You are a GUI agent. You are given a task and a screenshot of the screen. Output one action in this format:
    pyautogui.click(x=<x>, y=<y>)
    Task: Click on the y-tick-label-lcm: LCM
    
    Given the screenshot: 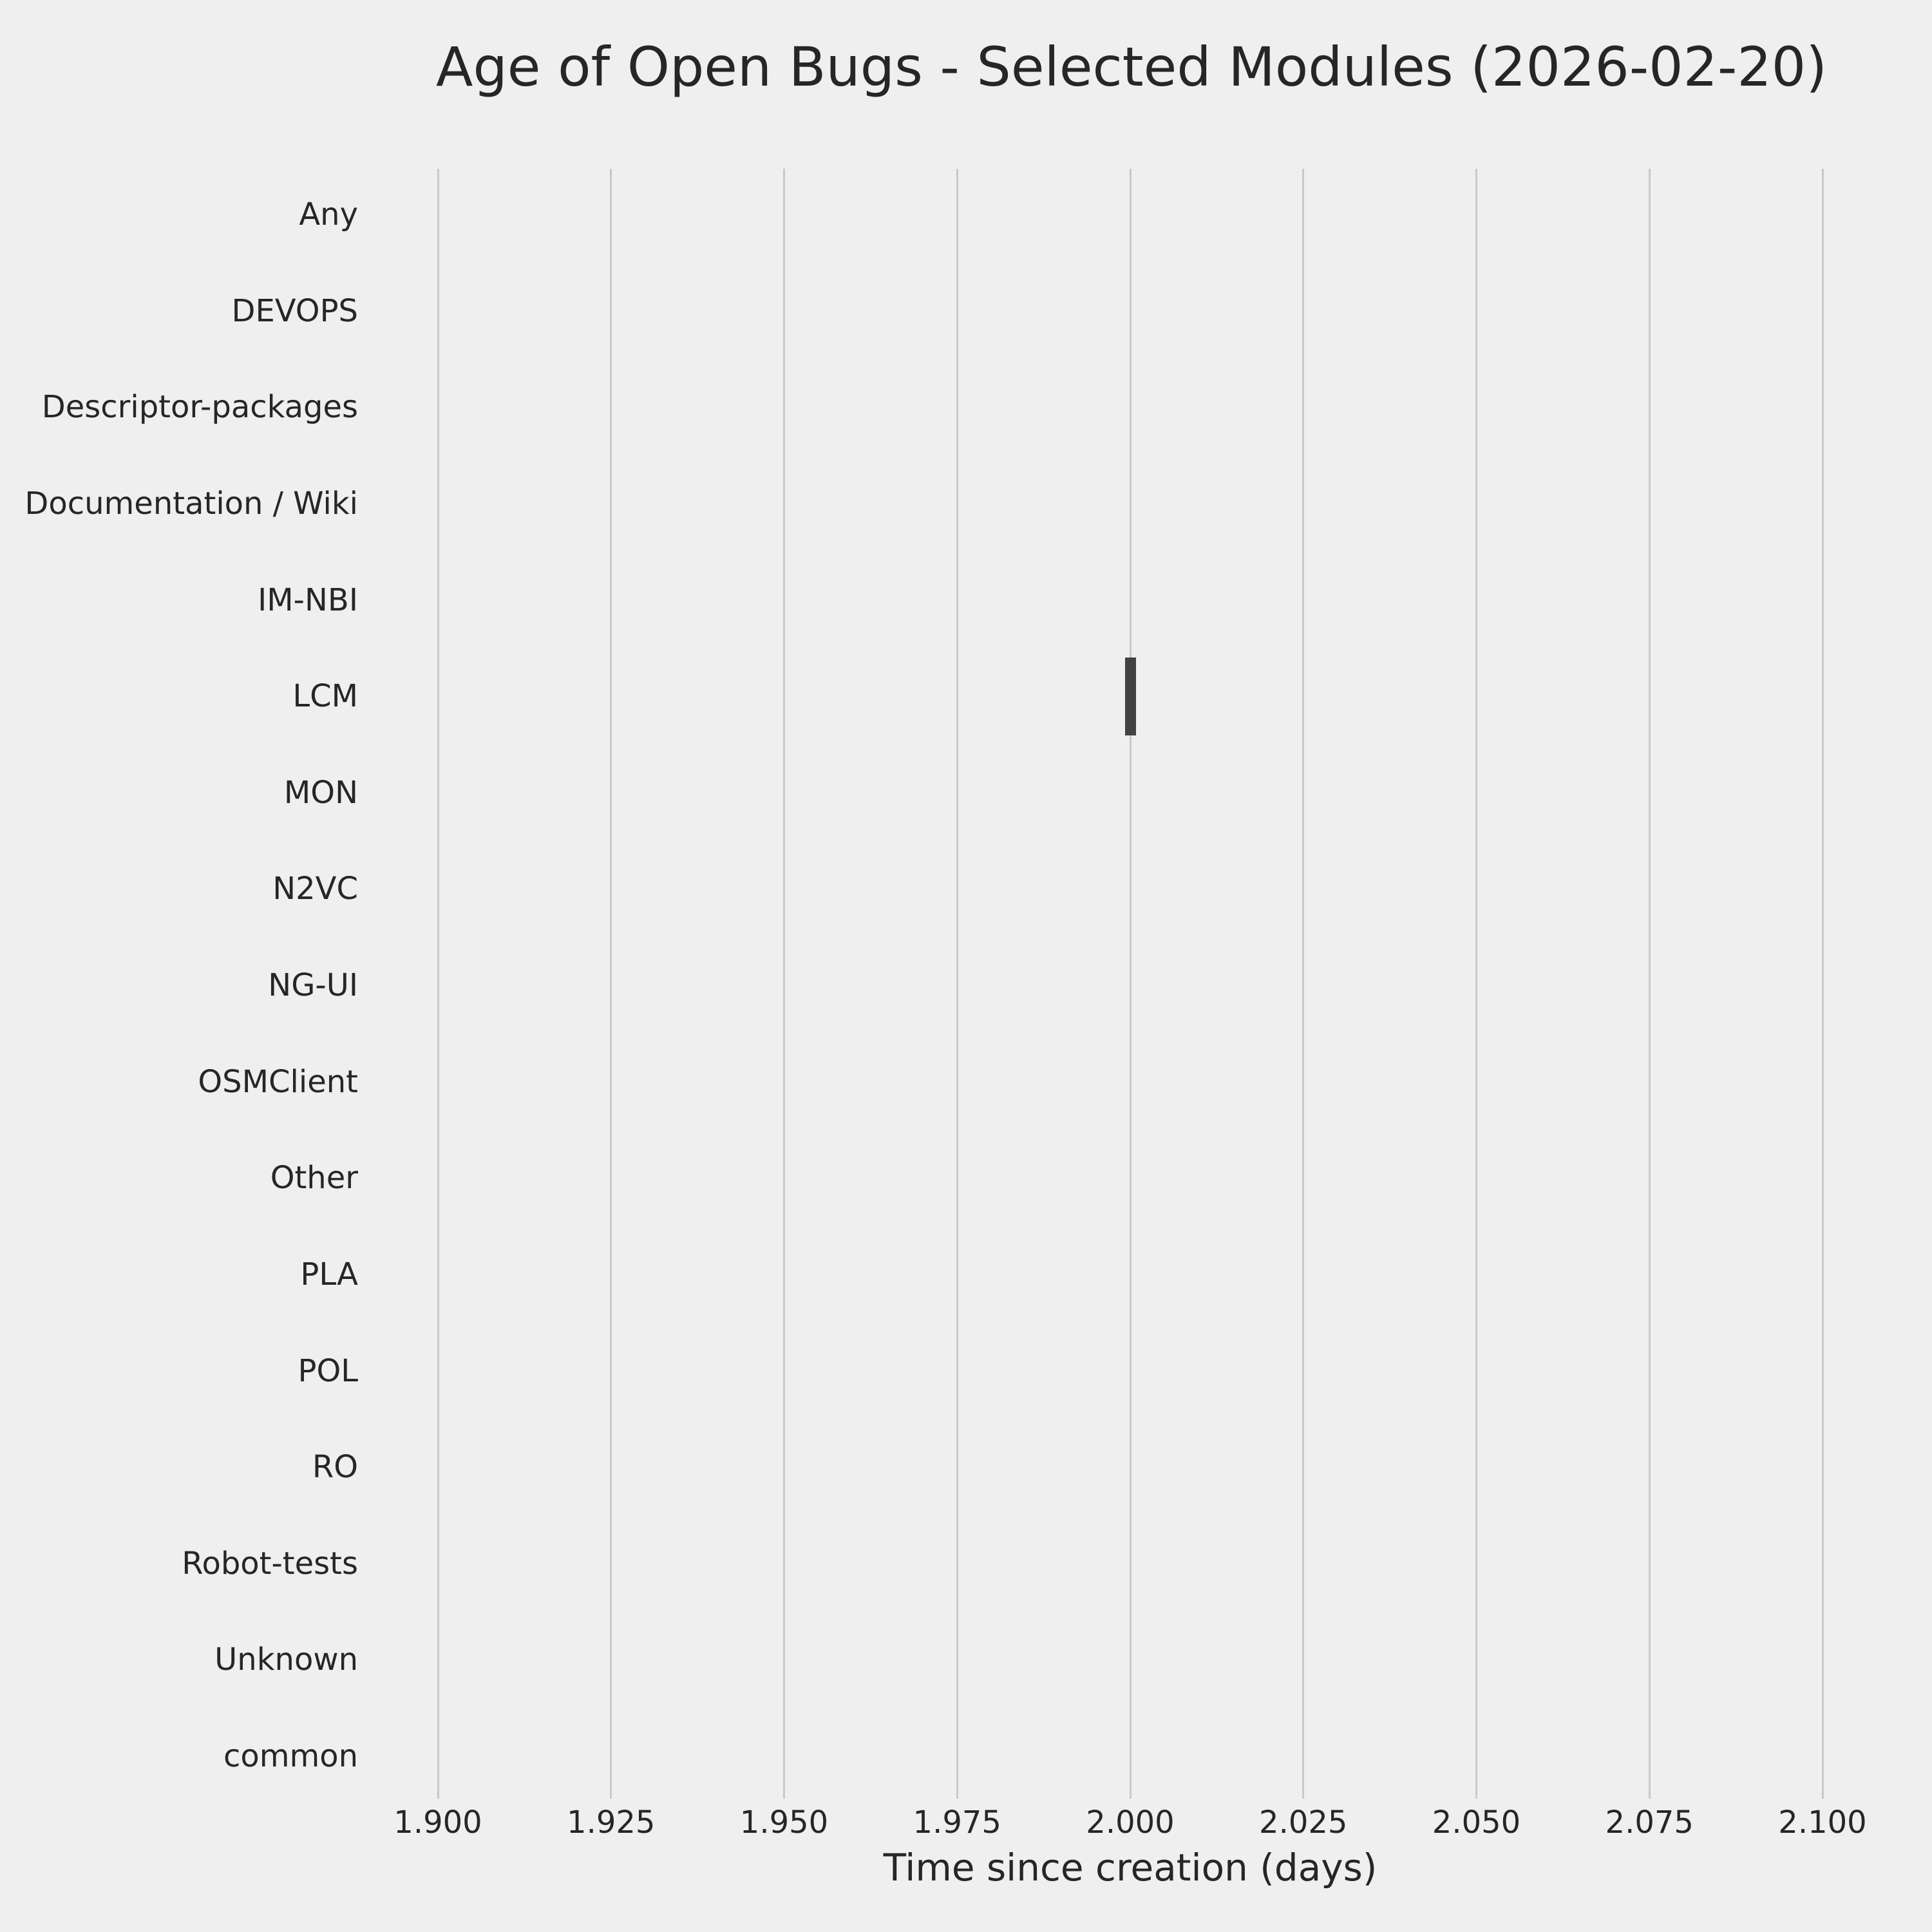 What is the action you would take?
    pyautogui.click(x=325, y=696)
    